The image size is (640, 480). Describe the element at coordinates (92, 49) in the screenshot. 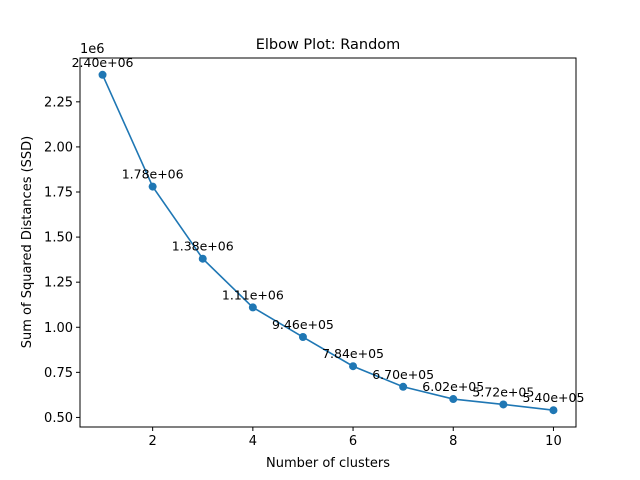

I see `y-offset-text: 1e6` at that location.